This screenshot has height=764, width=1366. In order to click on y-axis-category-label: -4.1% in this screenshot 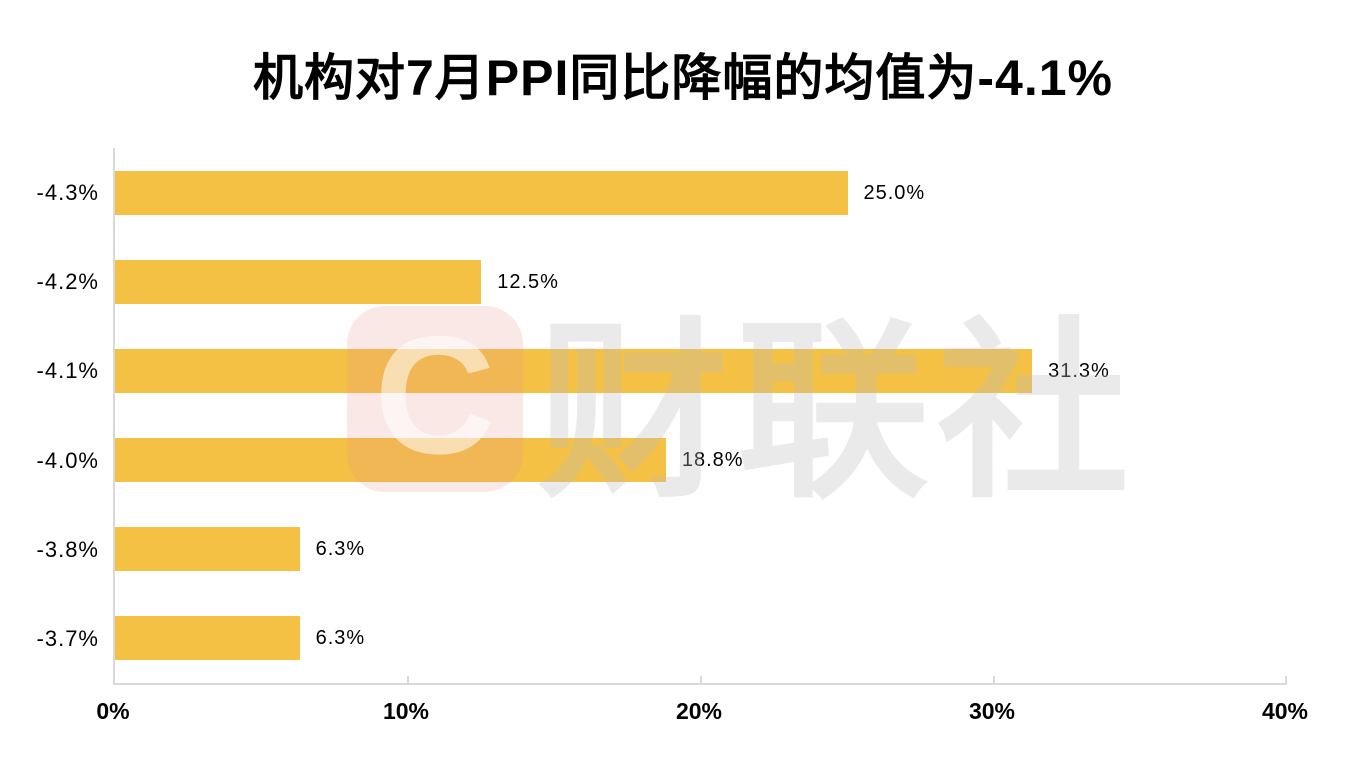, I will do `click(67, 371)`.